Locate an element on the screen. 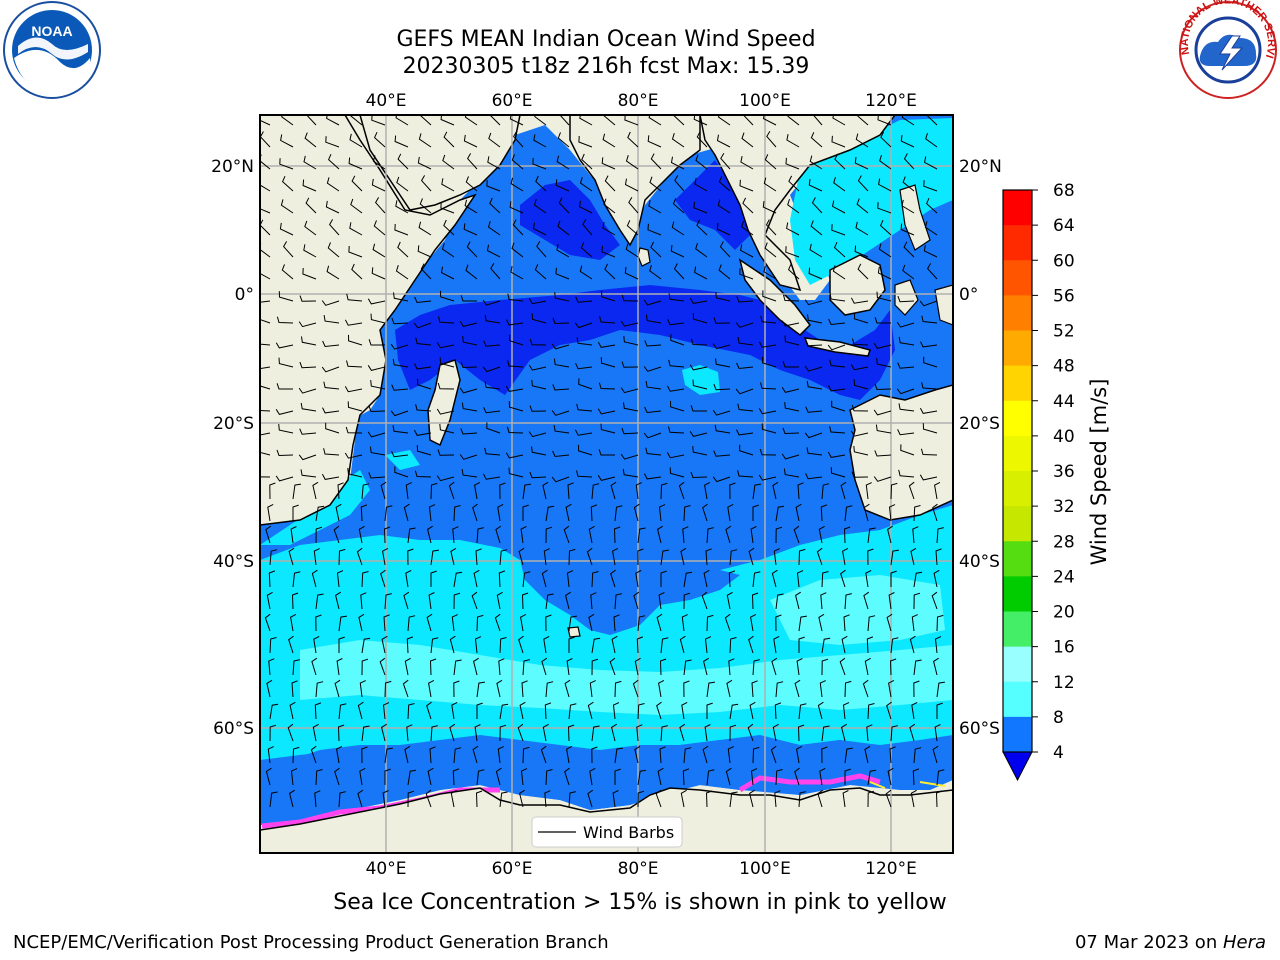 The image size is (1280, 960). sumatra is located at coordinates (774, 297).